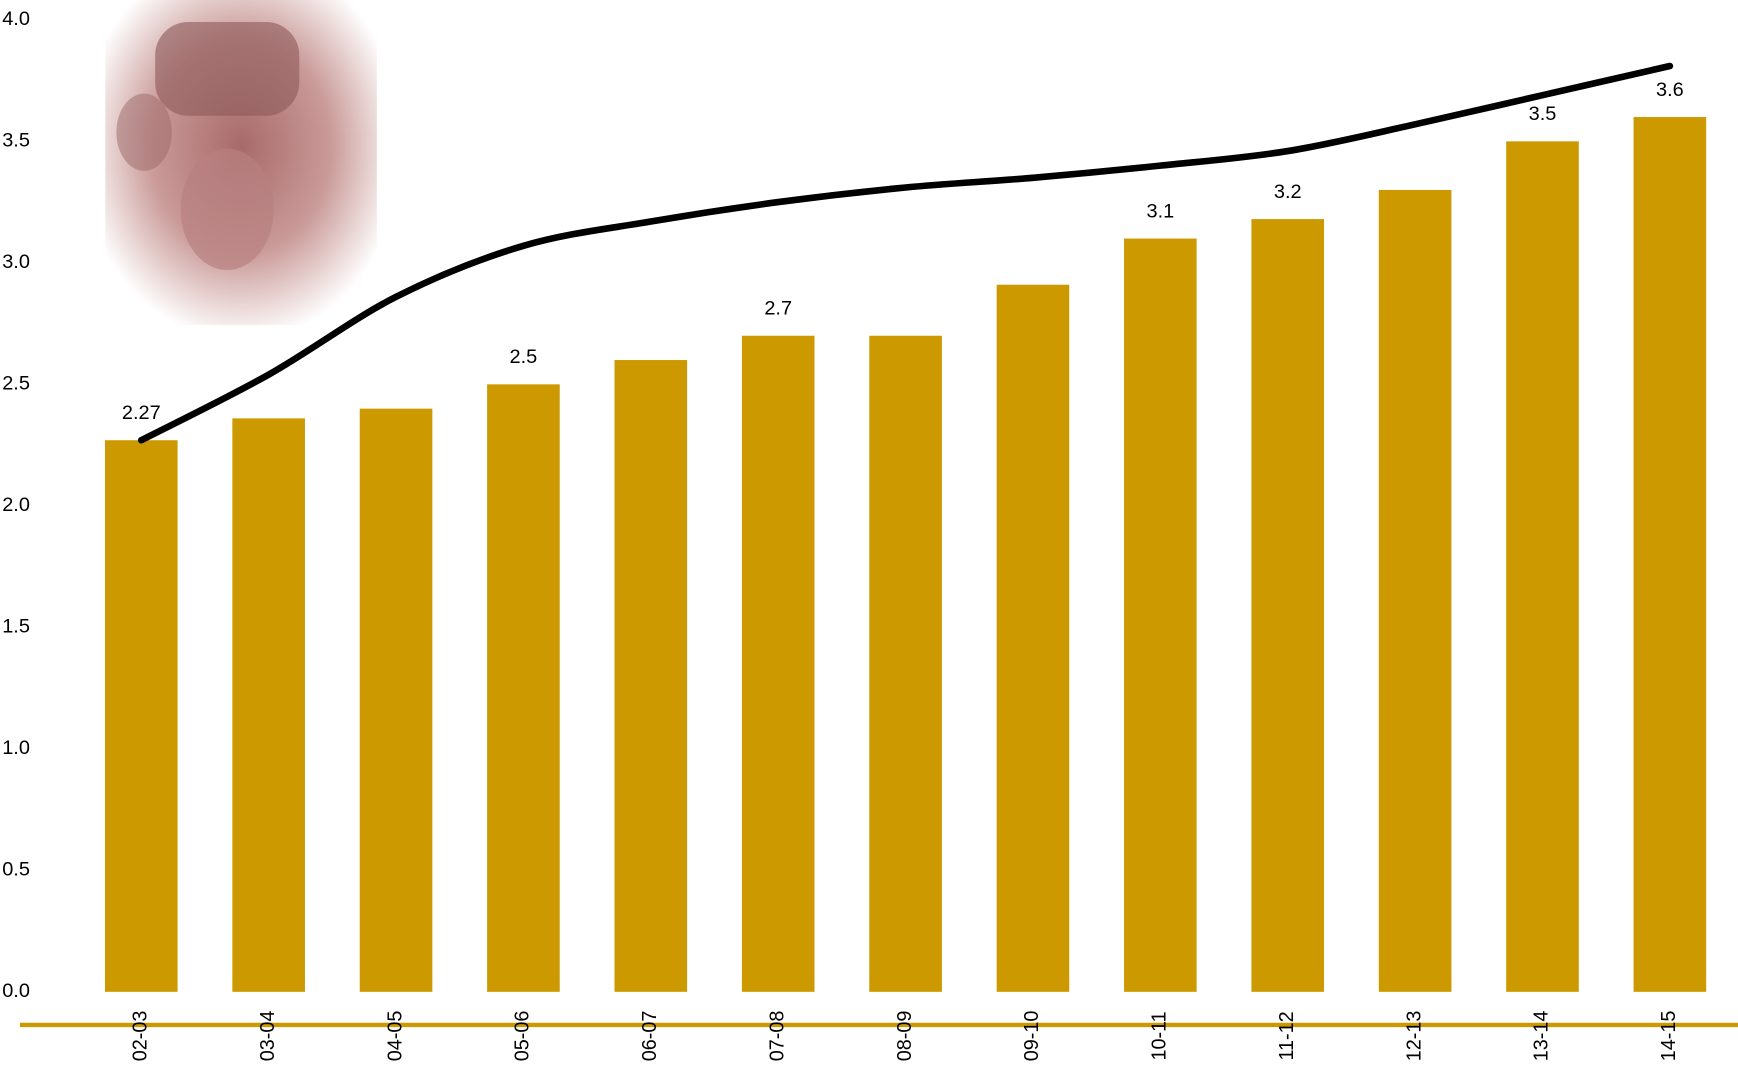 This screenshot has width=1738, height=1080. I want to click on data-label: 2.5, so click(524, 357).